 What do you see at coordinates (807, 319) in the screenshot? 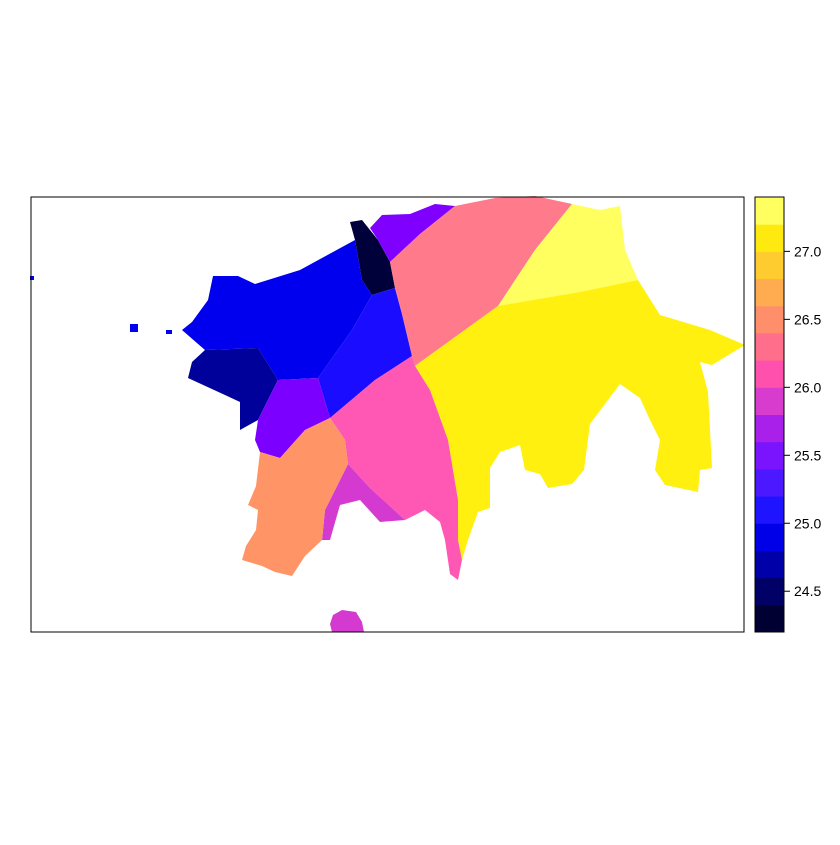
I see `legend-tick-label: 26.5` at bounding box center [807, 319].